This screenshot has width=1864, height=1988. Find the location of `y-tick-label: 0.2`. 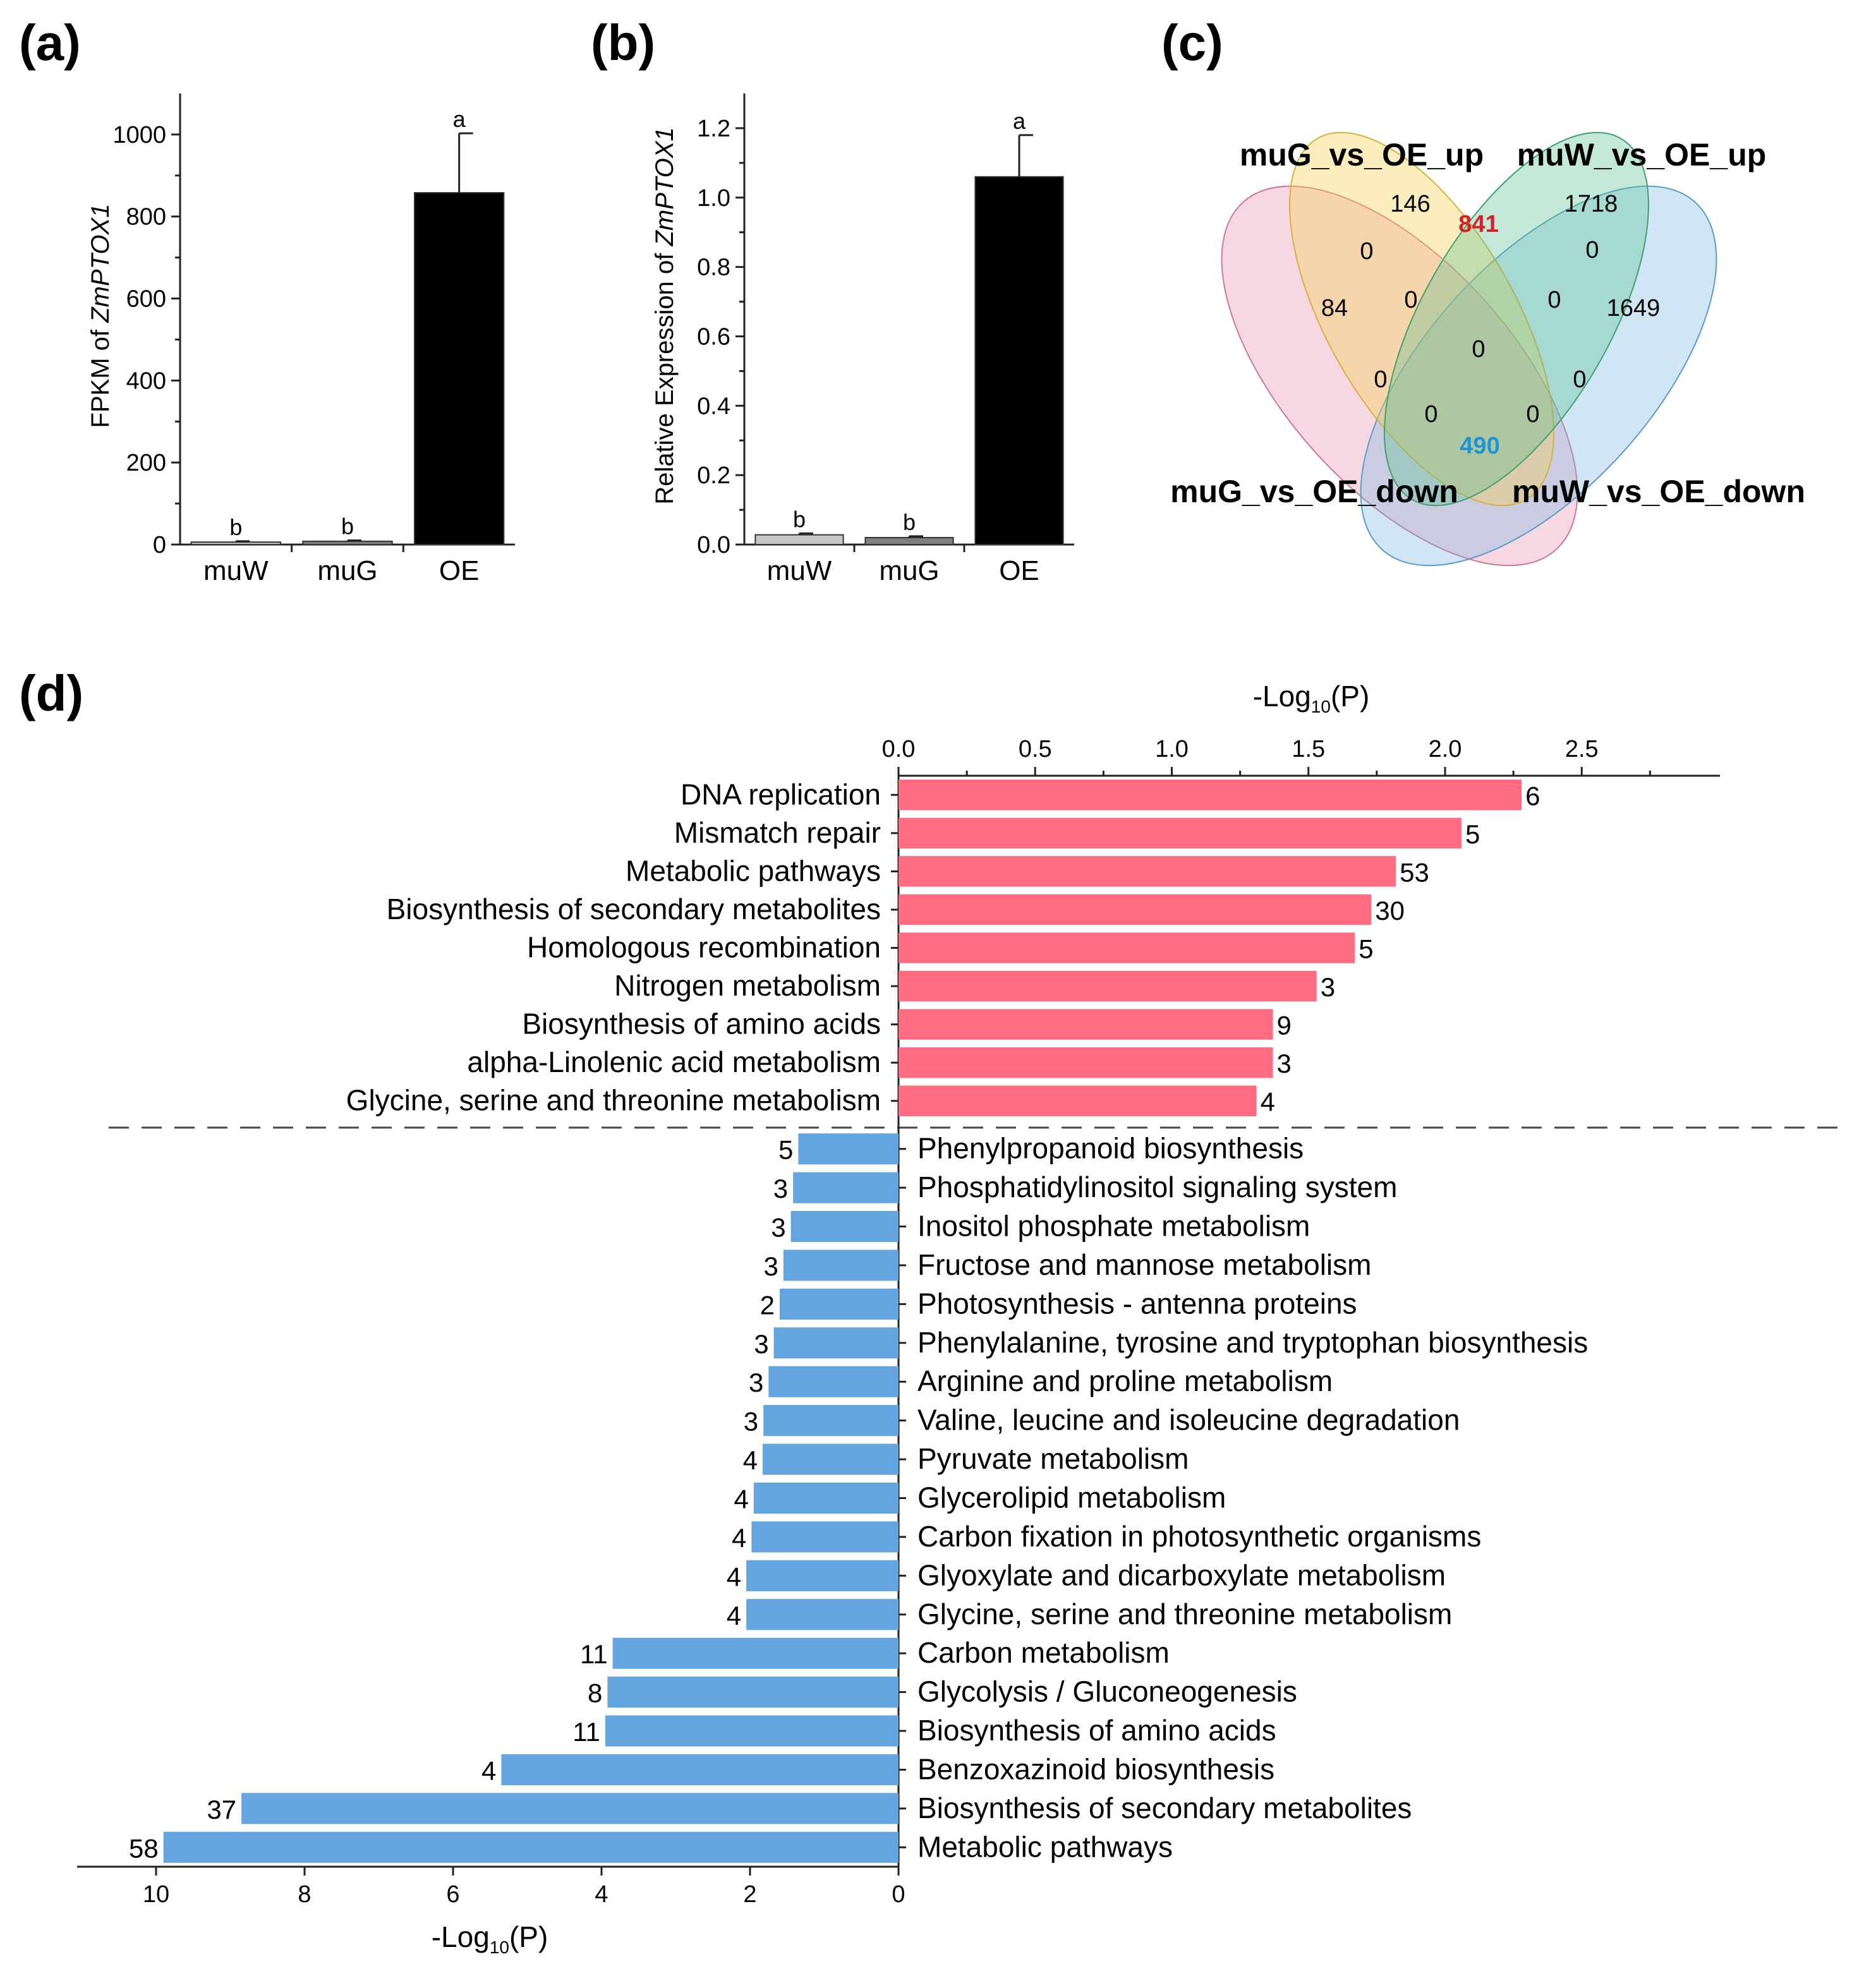

y-tick-label: 0.2 is located at coordinates (714, 475).